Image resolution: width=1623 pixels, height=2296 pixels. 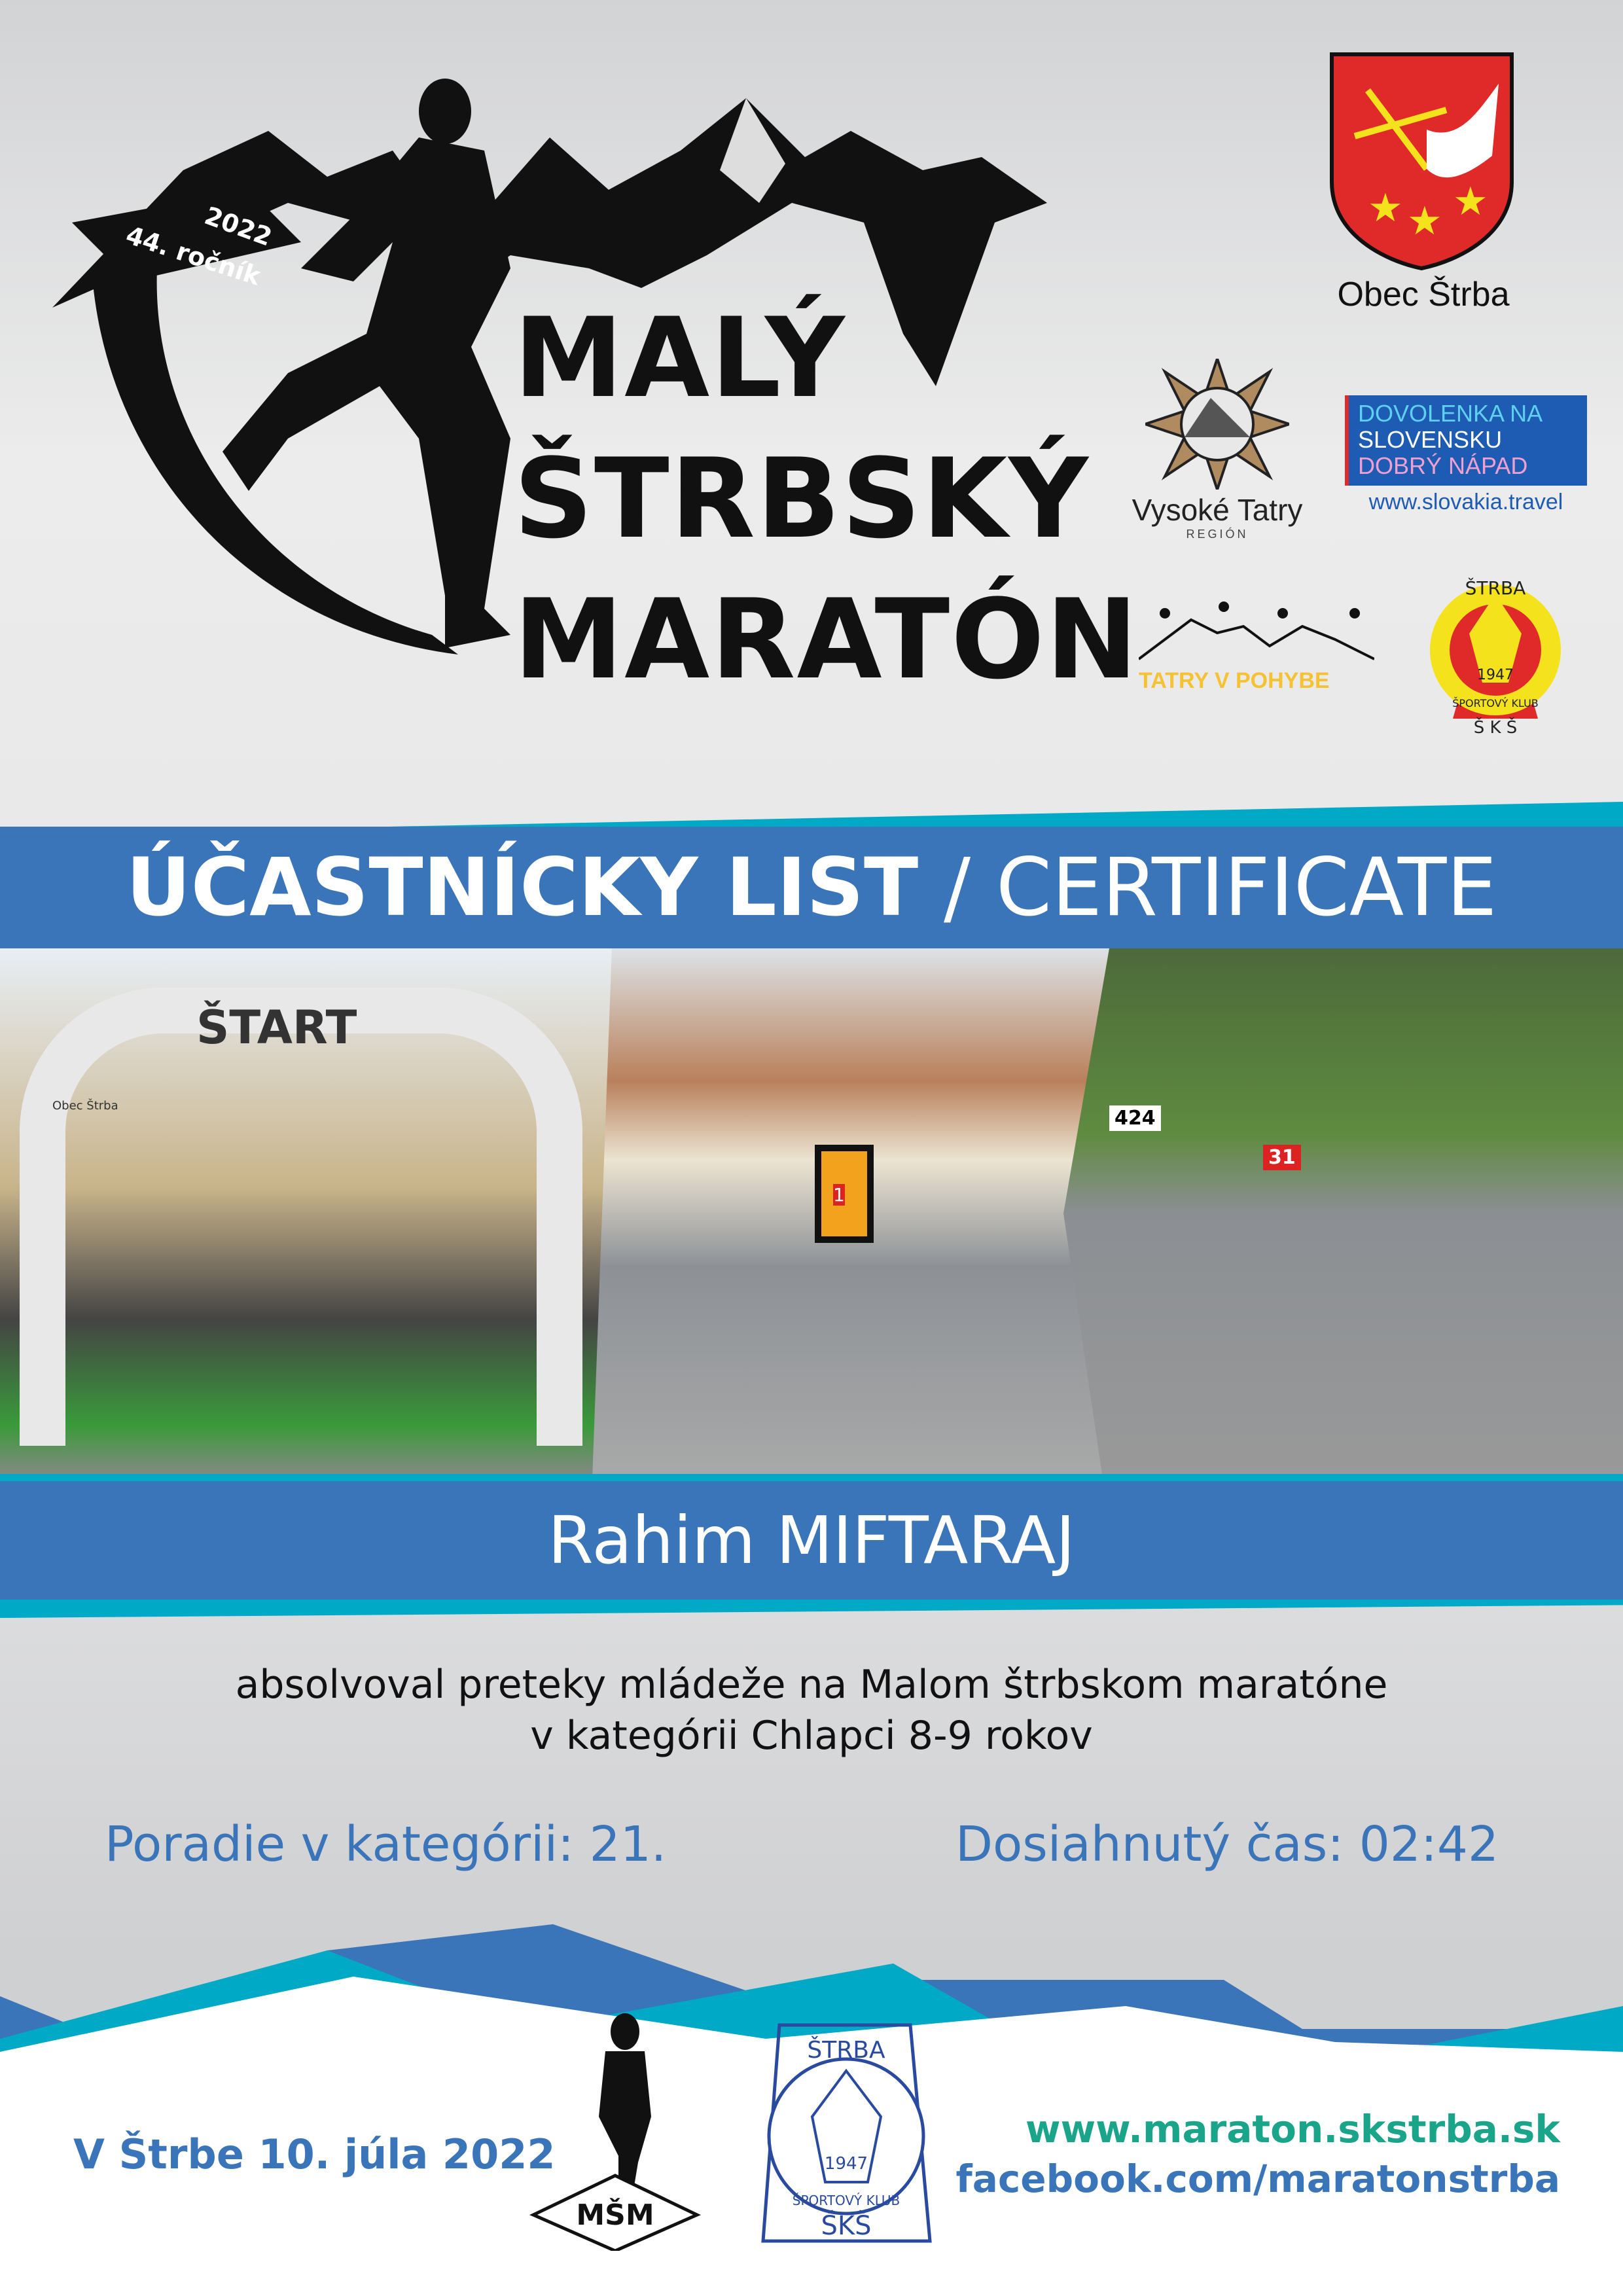 I want to click on stamp-year: 1947, so click(x=847, y=2164).